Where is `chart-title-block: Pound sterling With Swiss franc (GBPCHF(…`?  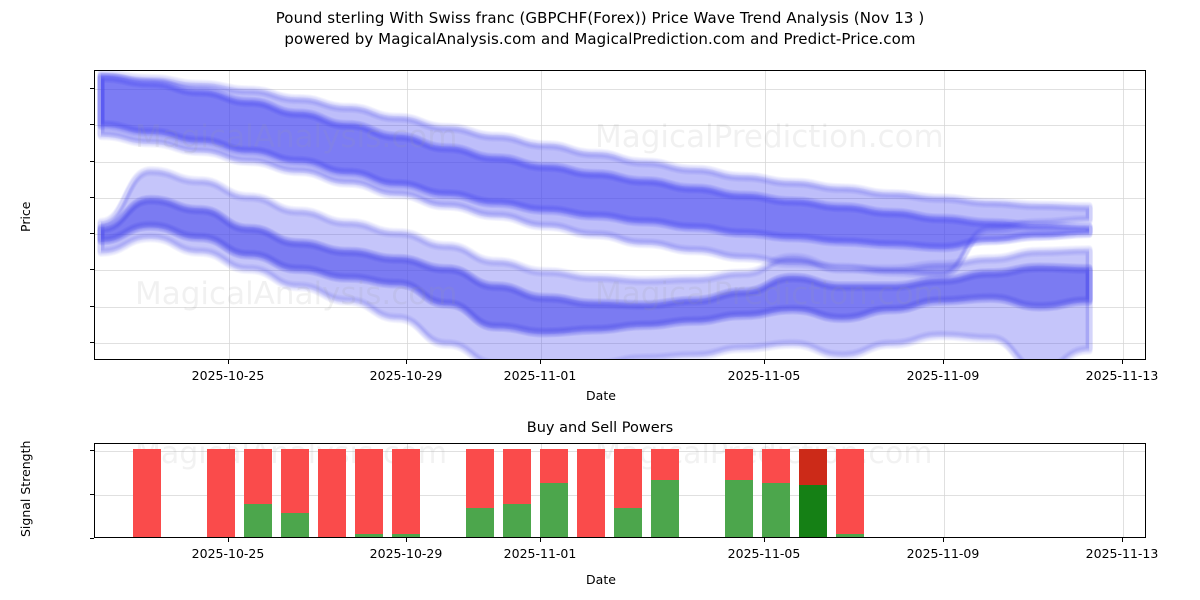
chart-title-block: Pound sterling With Swiss franc (GBPCHF(… is located at coordinates (600, 29).